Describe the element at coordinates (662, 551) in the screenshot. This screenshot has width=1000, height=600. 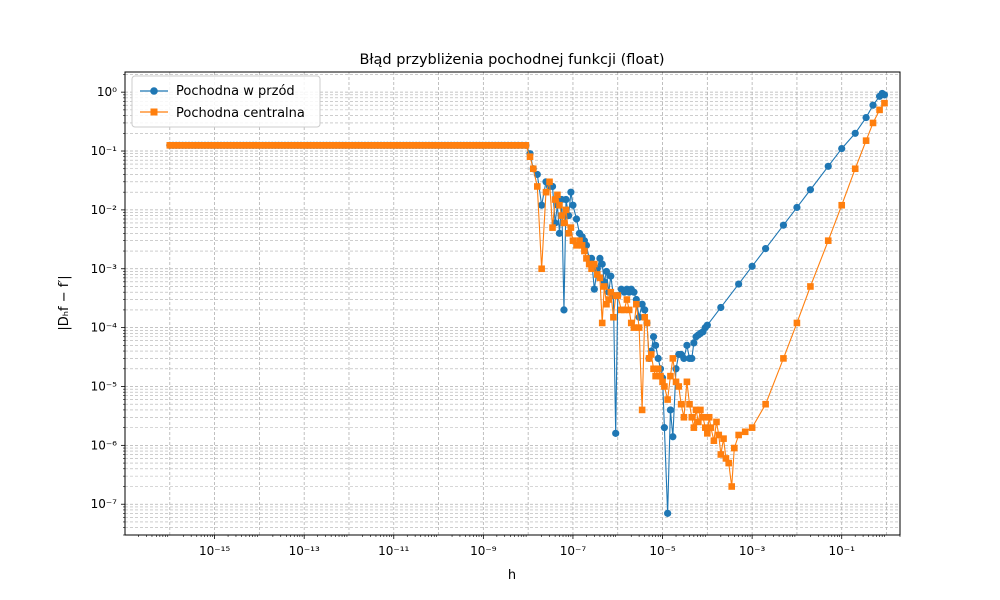
I see `x-tick-label: 10⁻⁵` at that location.